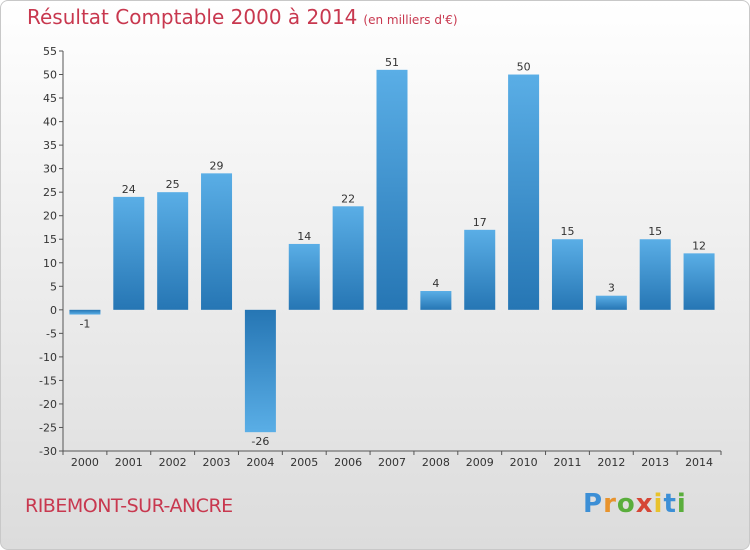 This screenshot has width=750, height=550. Describe the element at coordinates (50, 169) in the screenshot. I see `y-tick-label: 30` at that location.